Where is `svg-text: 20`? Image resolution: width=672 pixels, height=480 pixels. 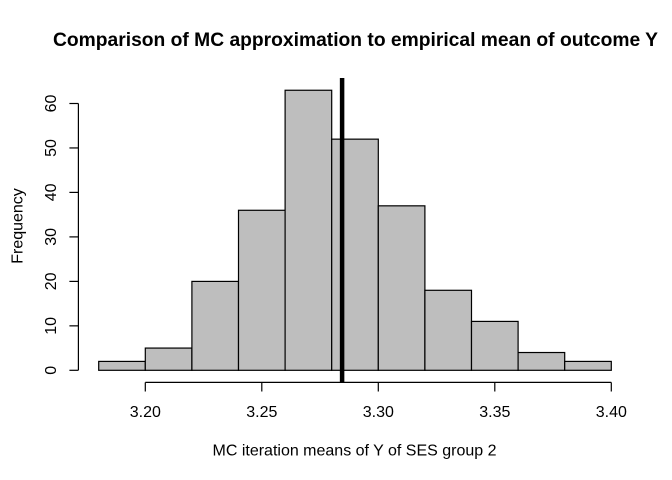
svg-text: 20 is located at coordinates (51, 281).